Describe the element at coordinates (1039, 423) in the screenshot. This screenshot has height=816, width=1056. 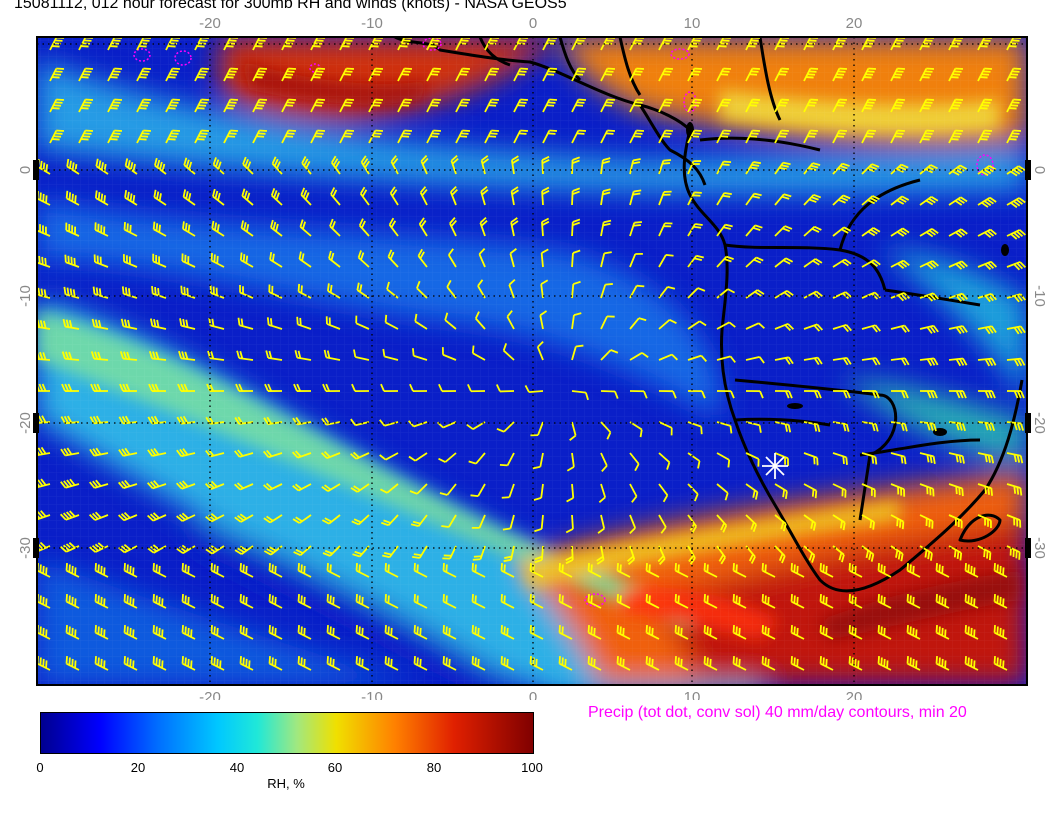
I see `lat-tick: -20` at that location.